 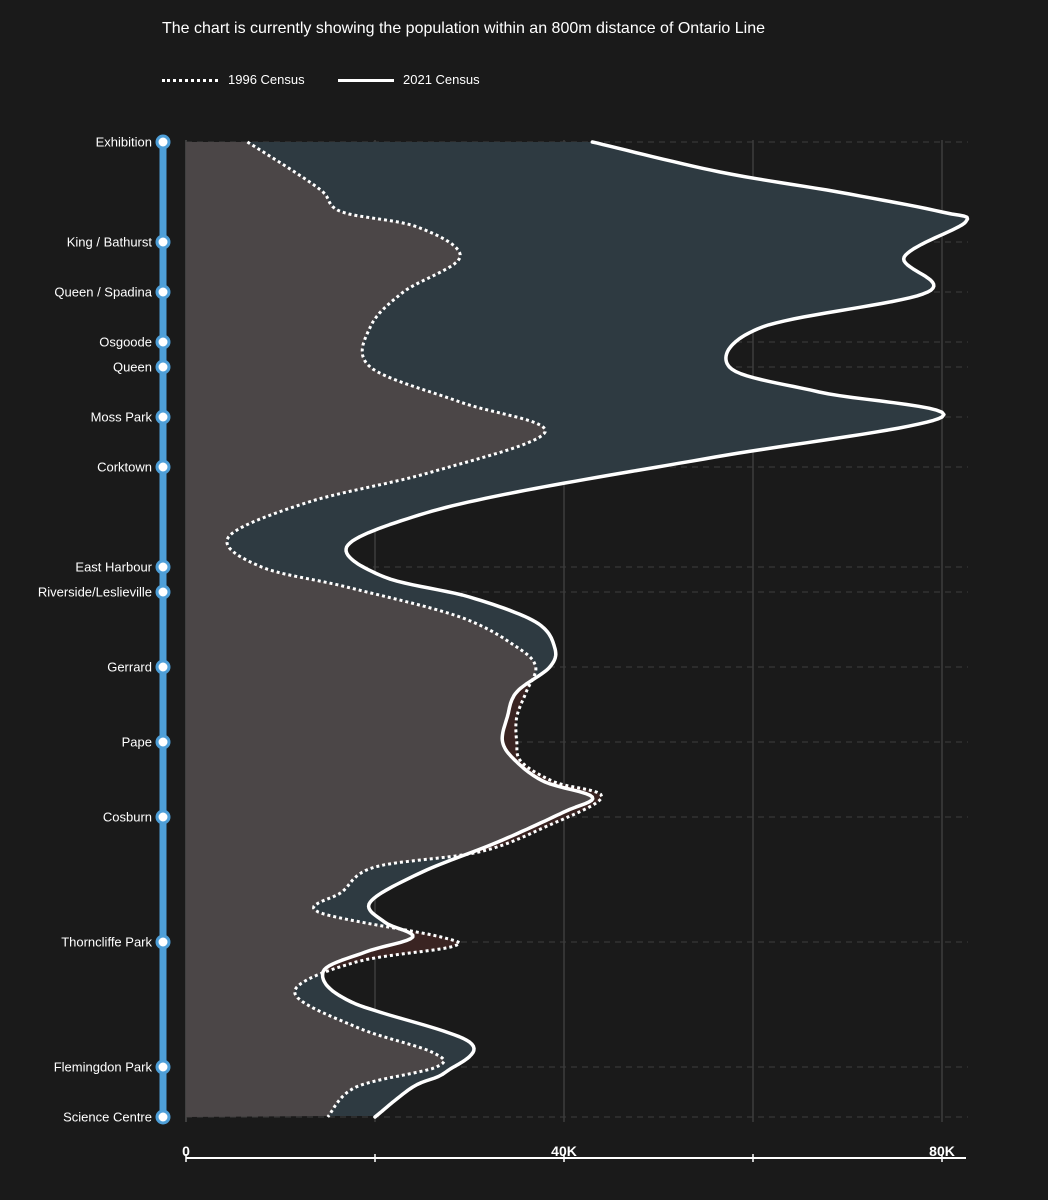 I want to click on station-label: Gerrard, so click(x=129, y=667).